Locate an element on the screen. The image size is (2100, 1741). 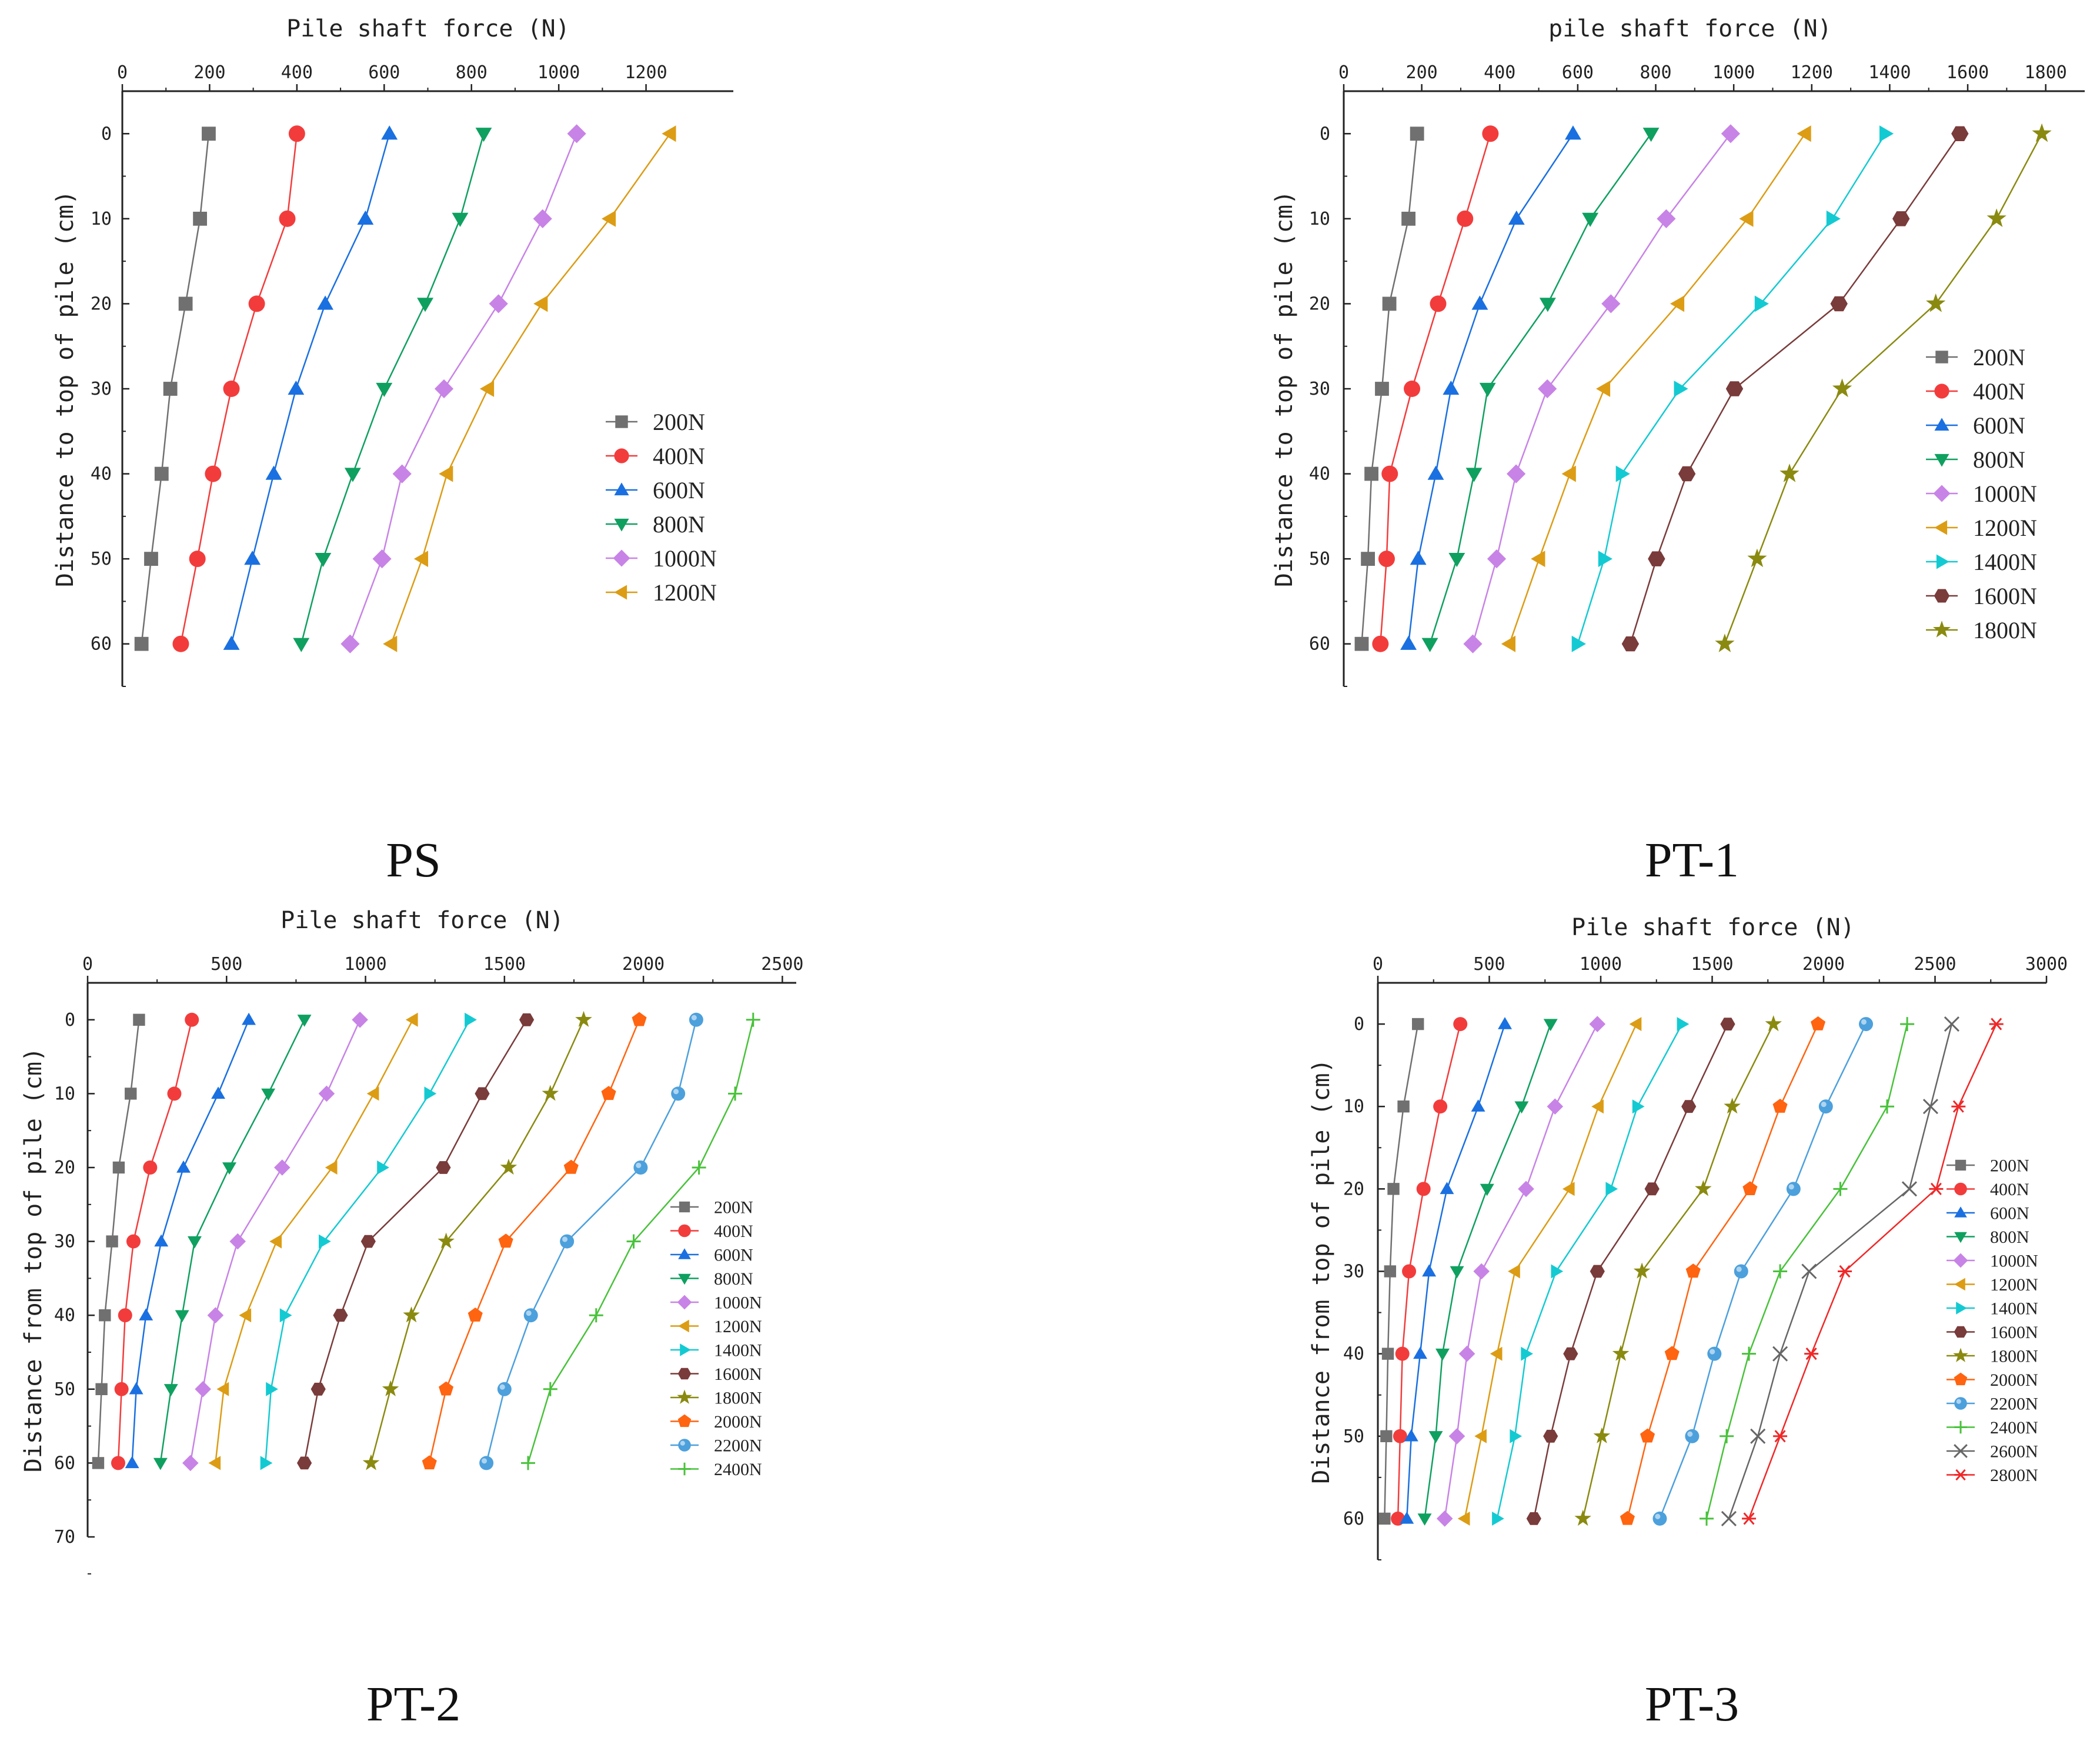
series-1800N is located at coordinates (477, 1240).